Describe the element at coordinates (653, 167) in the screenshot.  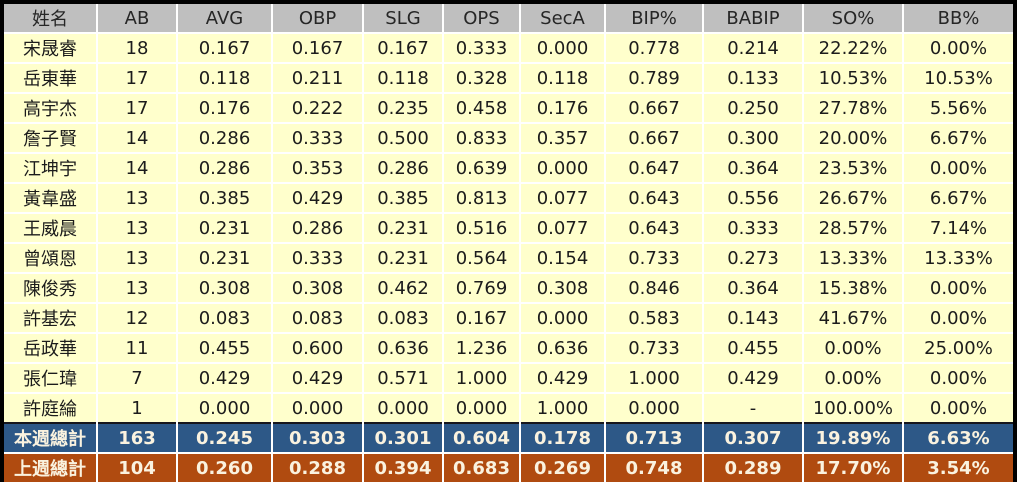
I see `stat-cell: 0.647` at that location.